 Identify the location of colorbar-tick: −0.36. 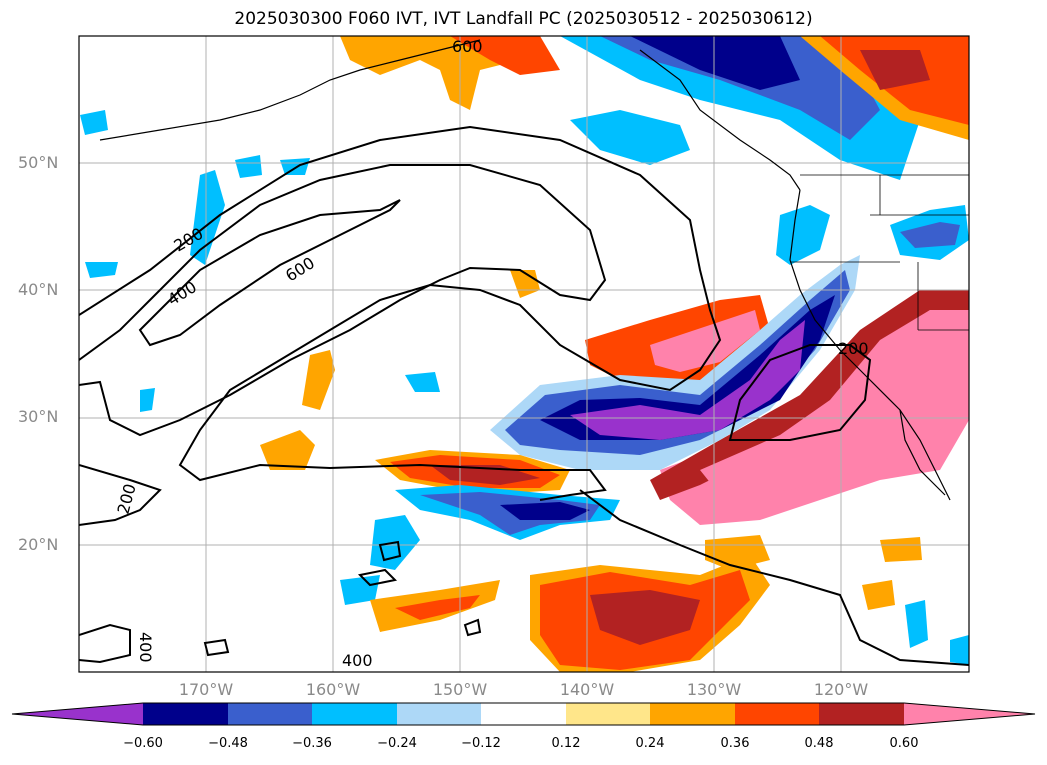
(312, 743).